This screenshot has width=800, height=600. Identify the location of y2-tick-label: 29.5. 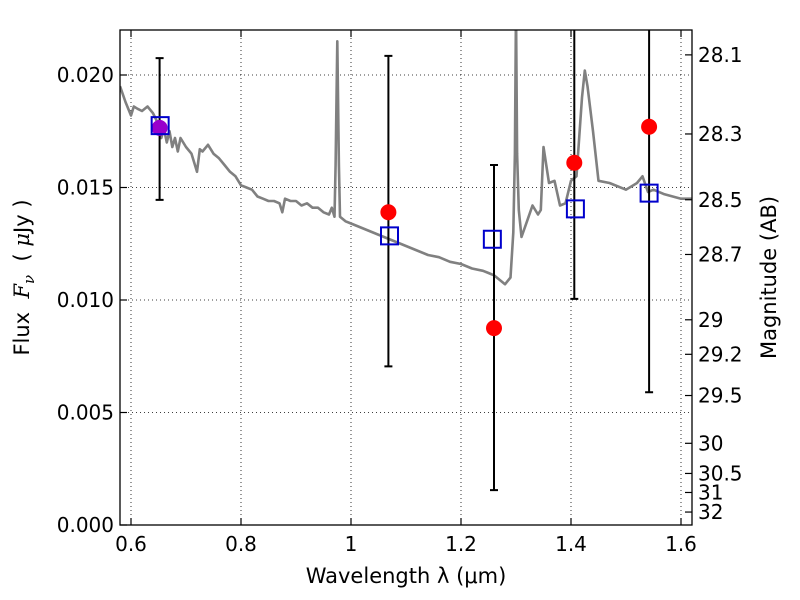
(720, 396).